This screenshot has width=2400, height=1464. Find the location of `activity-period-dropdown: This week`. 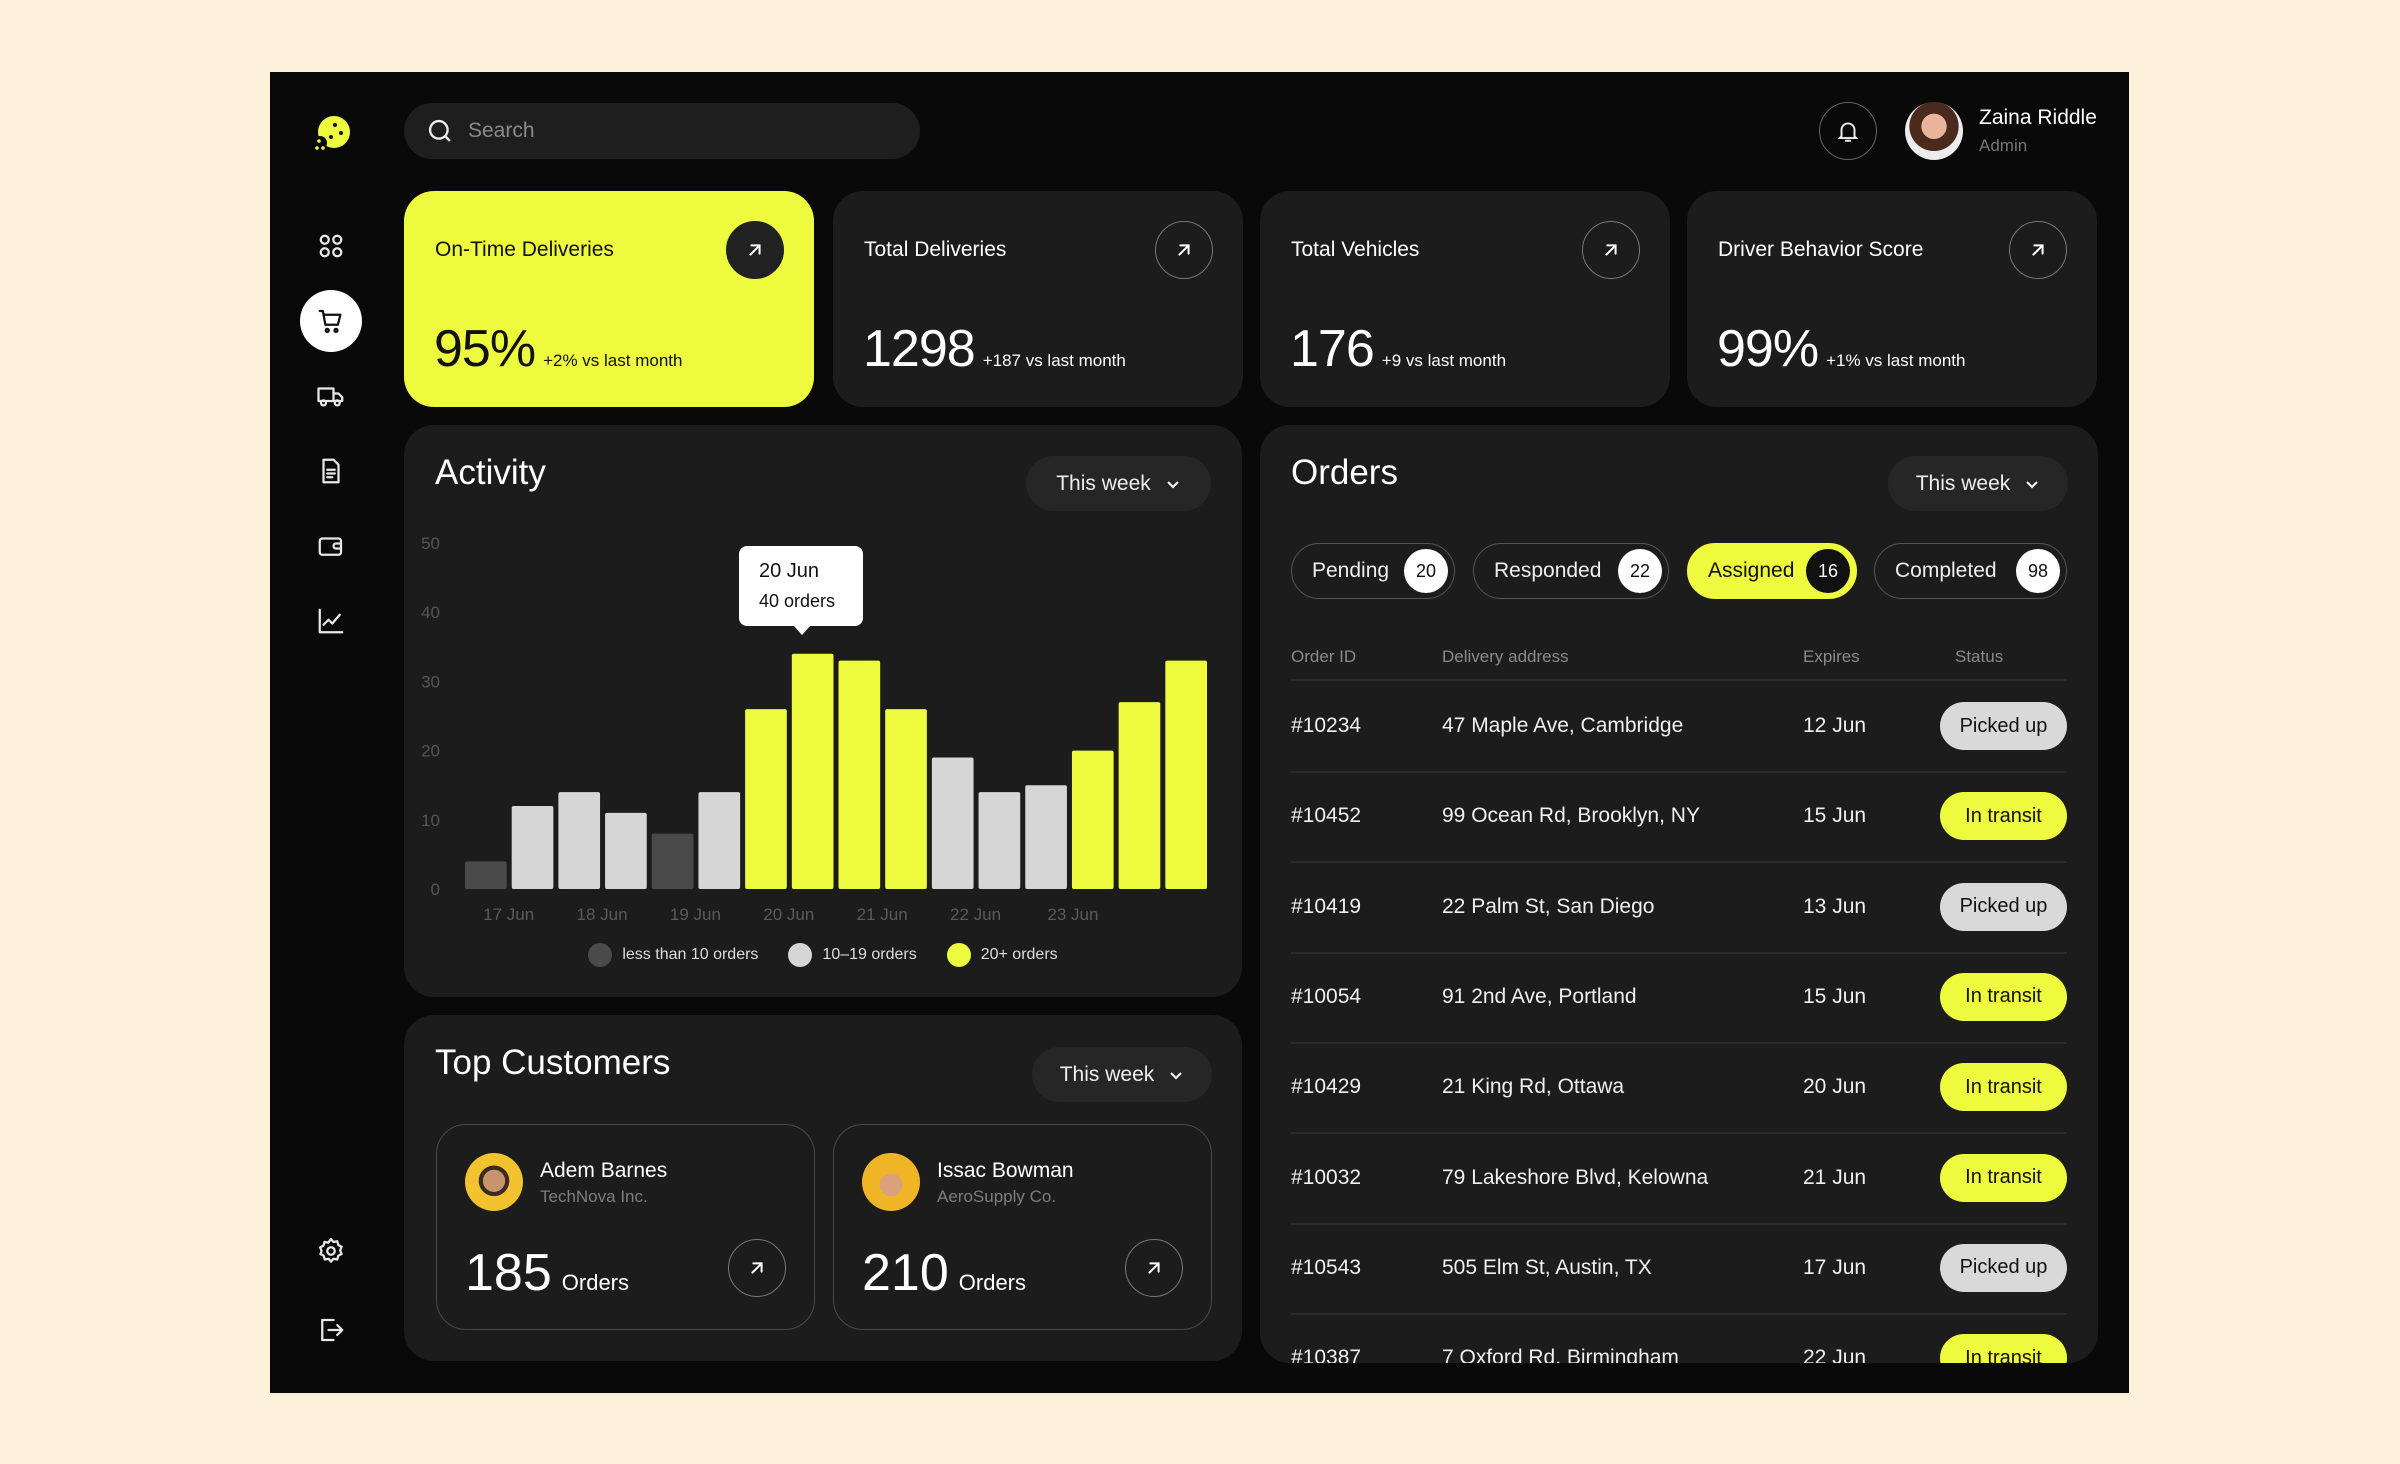

activity-period-dropdown: This week is located at coordinates (1118, 483).